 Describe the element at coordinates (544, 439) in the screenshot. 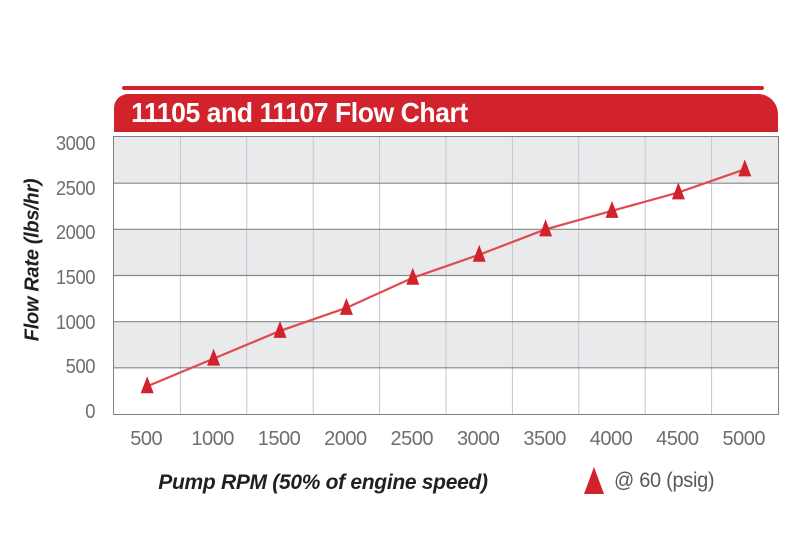

I see `x-tick-label: 3500` at that location.